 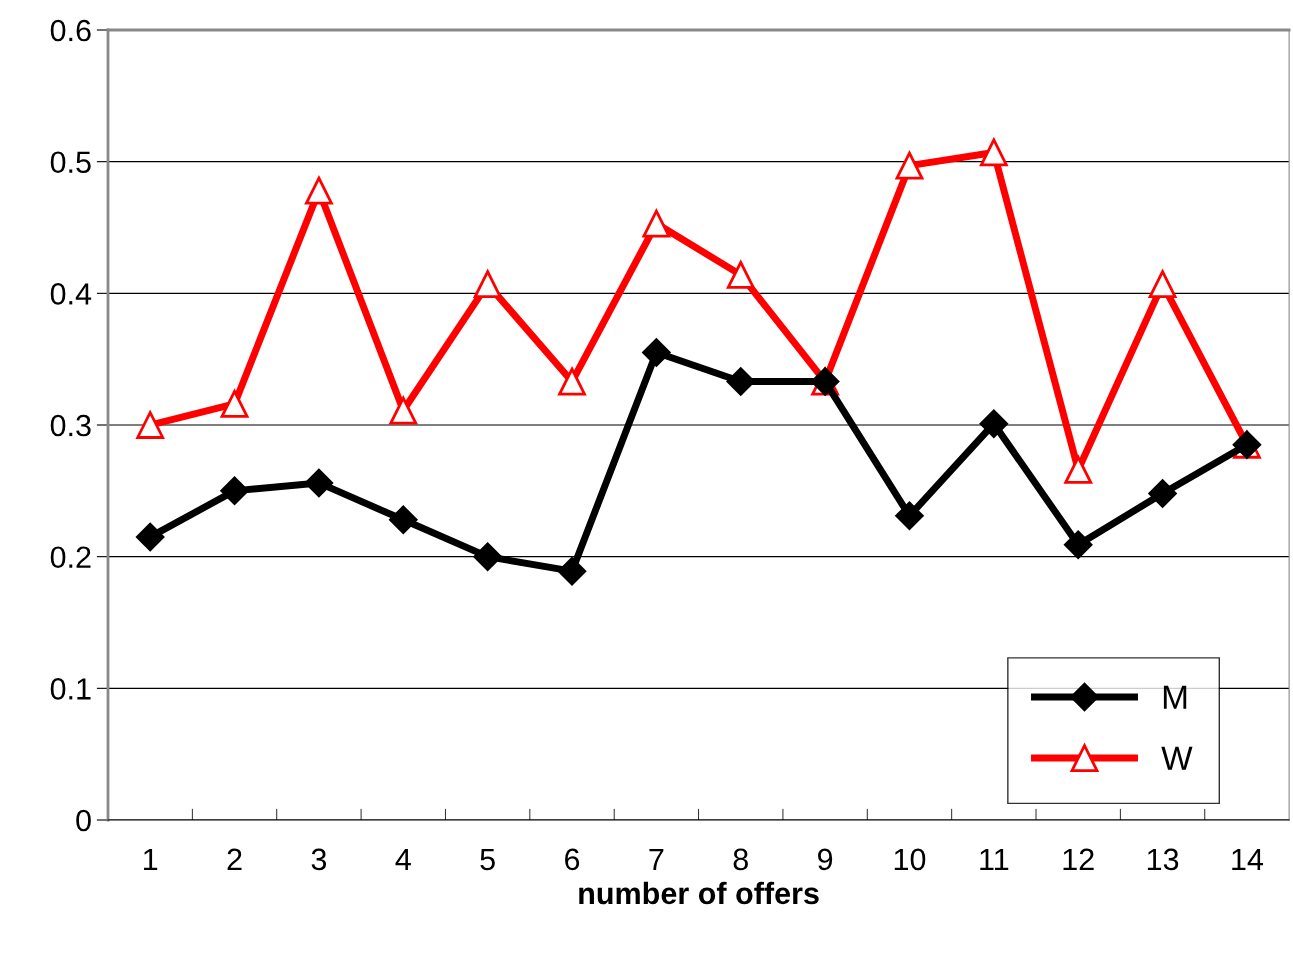 What do you see at coordinates (83, 820) in the screenshot?
I see `y-tick-label: 0` at bounding box center [83, 820].